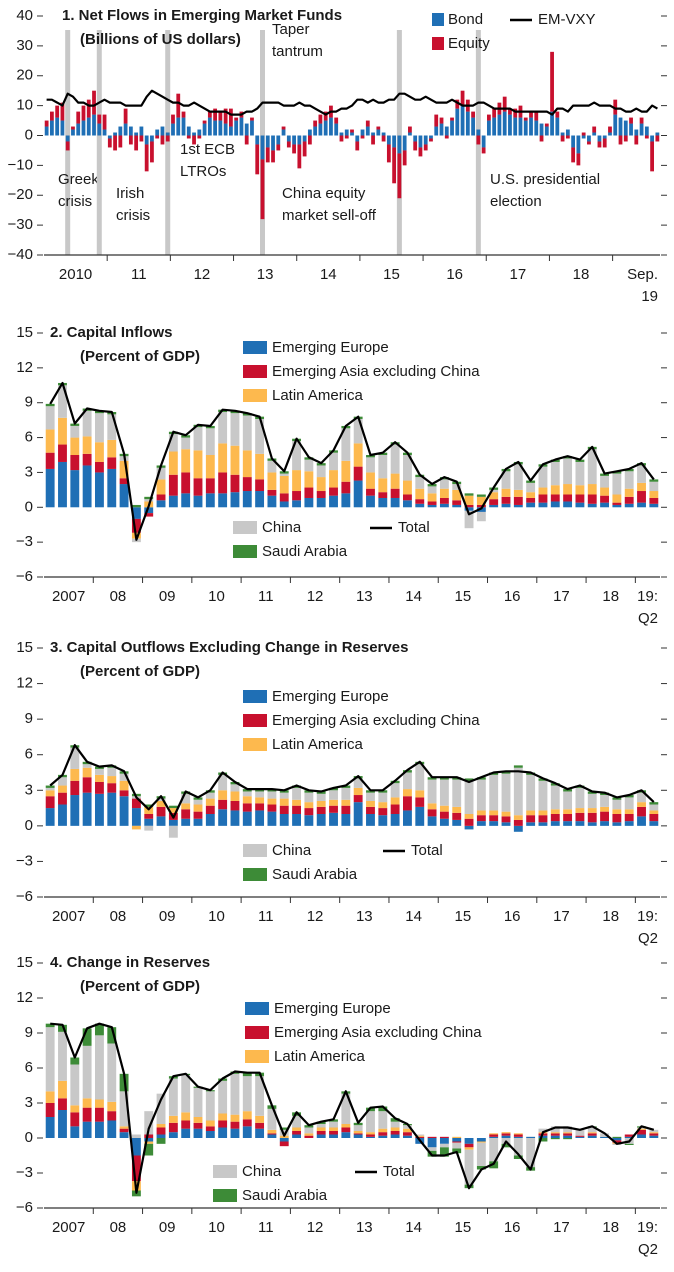 The height and width of the screenshot is (1272, 674). I want to click on x-tick-label: 18, so click(581, 274).